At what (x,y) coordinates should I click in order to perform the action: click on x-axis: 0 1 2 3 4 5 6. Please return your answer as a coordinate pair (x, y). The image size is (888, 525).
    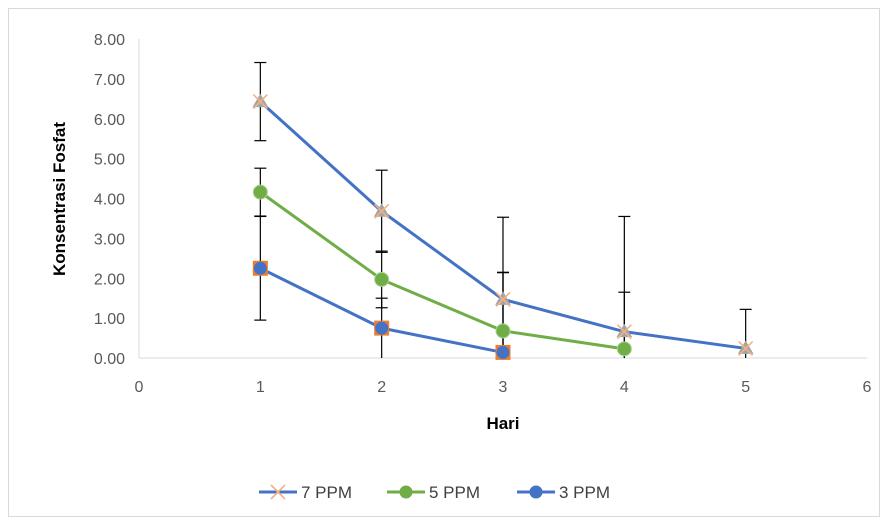
    Looking at the image, I should click on (503, 376).